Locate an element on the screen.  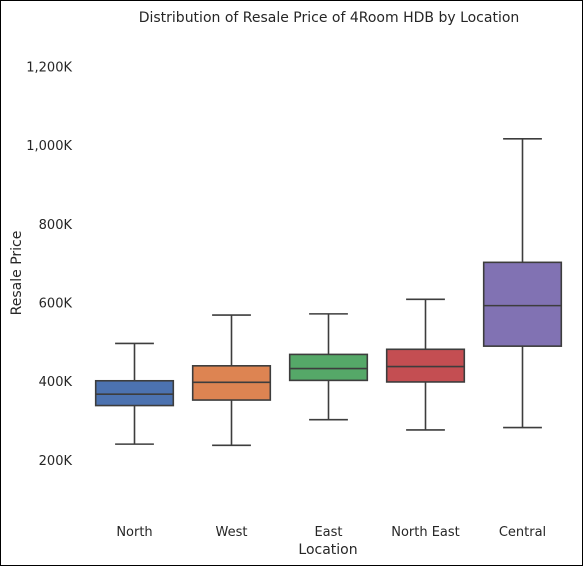
y-tick-label: 1,200K is located at coordinates (49, 67).